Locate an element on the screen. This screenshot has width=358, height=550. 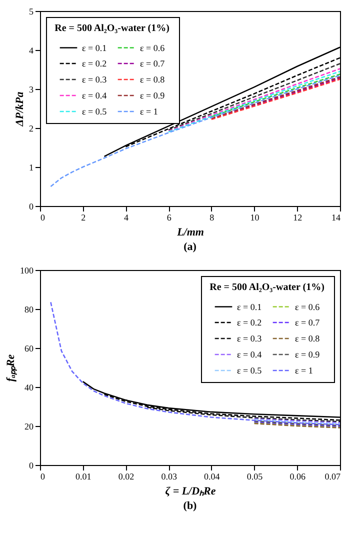
x-tick-label: 0.02 is located at coordinates (126, 477).